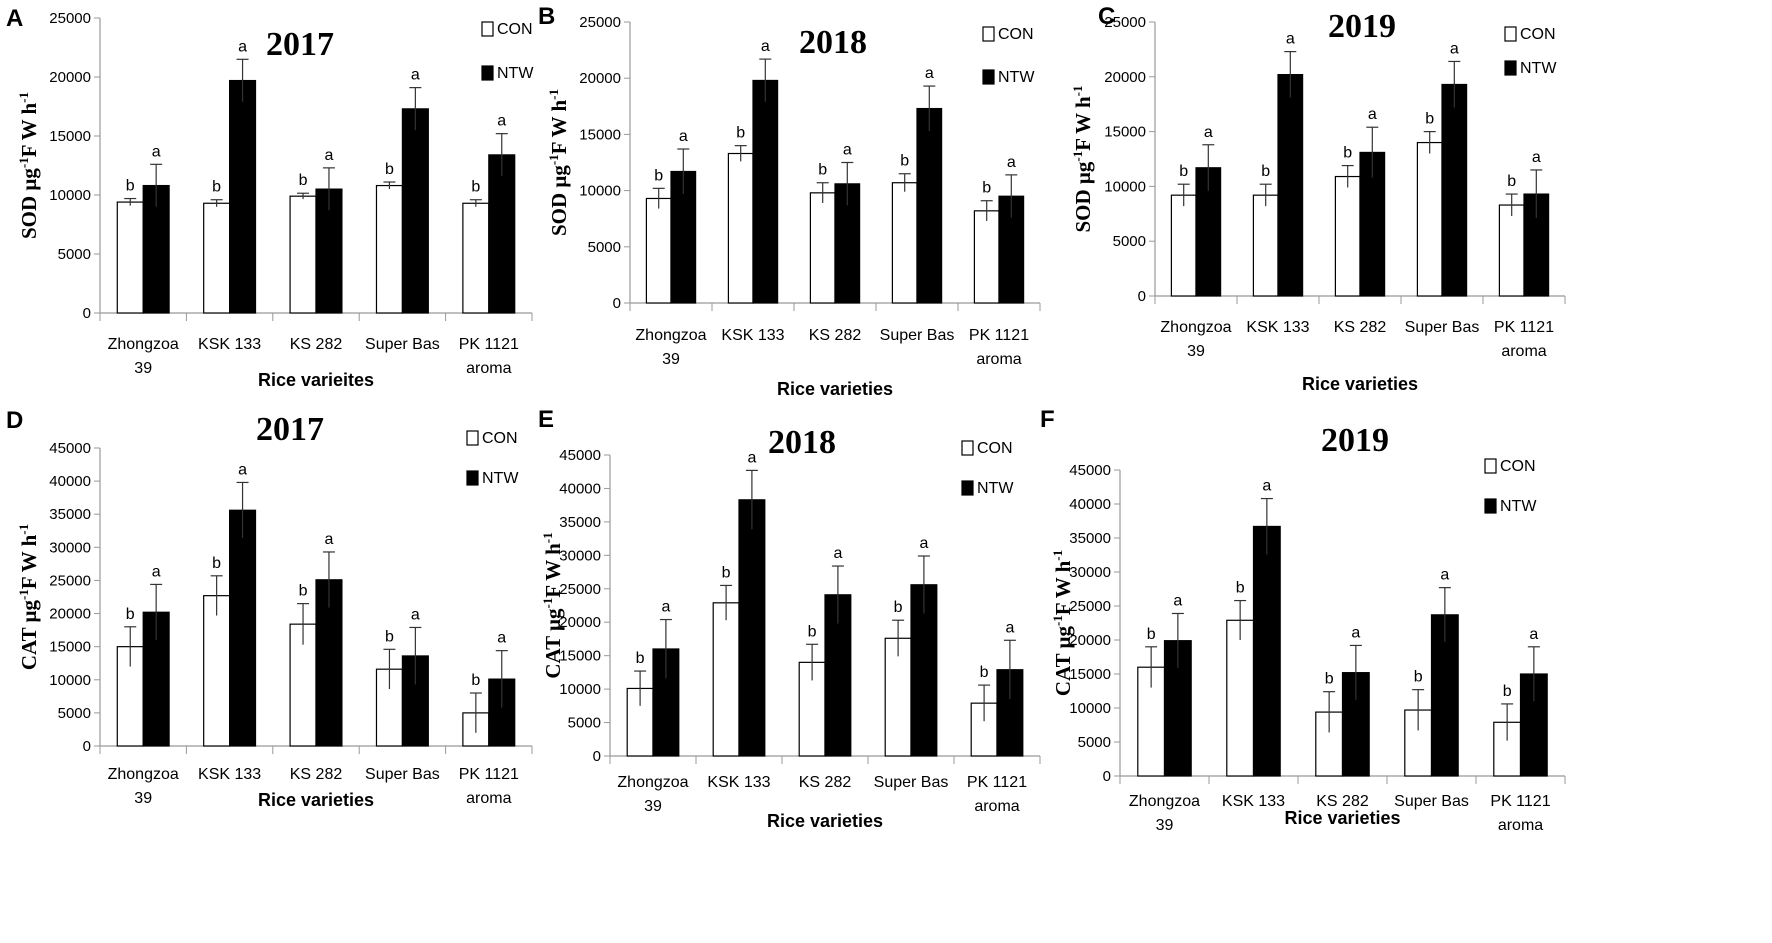 The image size is (1772, 943). I want to click on x-axis-label: Rice varieites, so click(316, 380).